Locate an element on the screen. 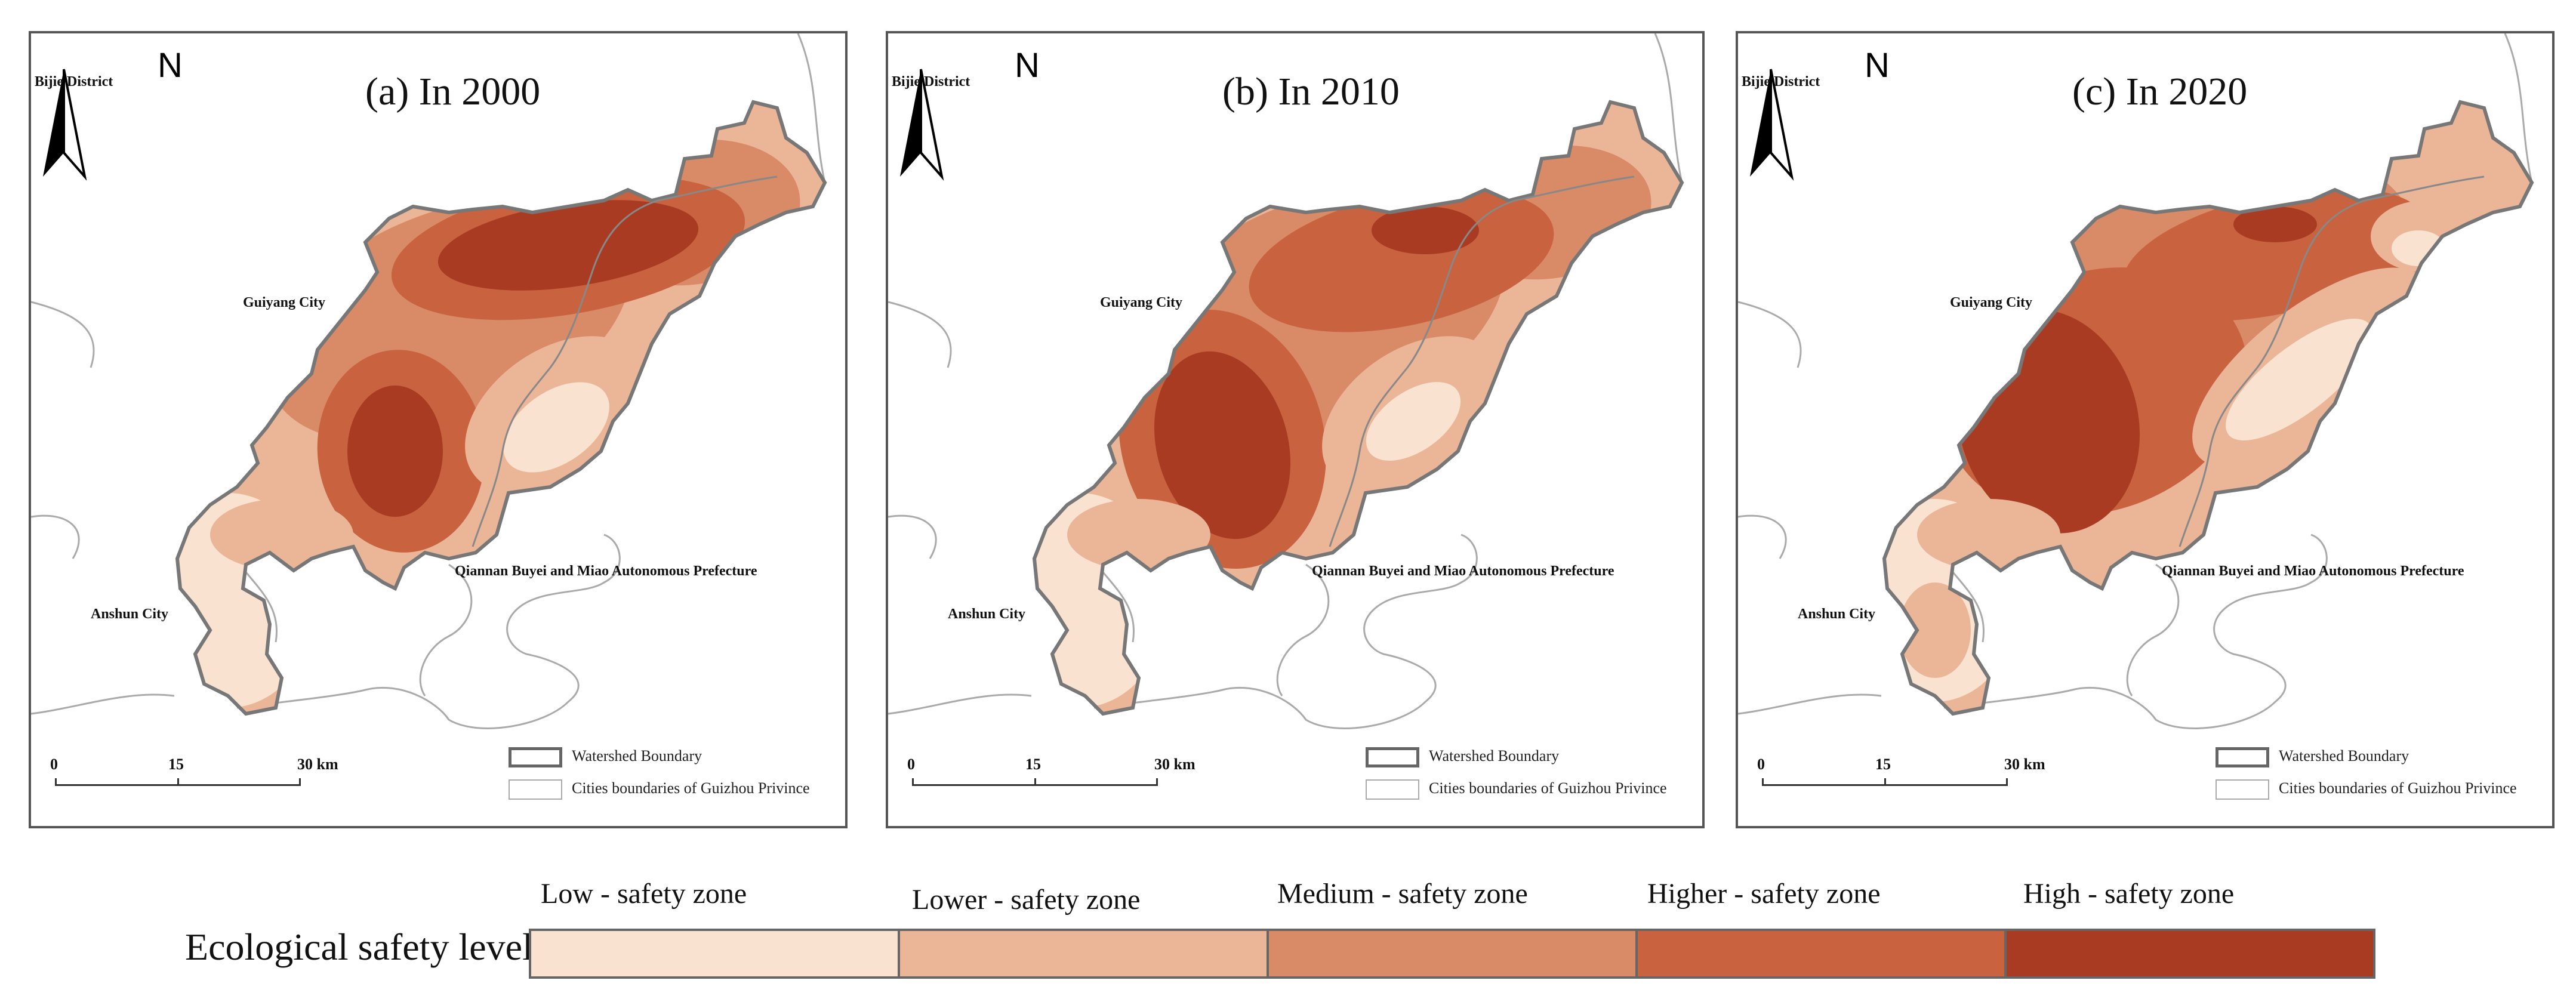 Image resolution: width=2576 pixels, height=1005 pixels. panel-title: (c) In 2020 is located at coordinates (2160, 92).